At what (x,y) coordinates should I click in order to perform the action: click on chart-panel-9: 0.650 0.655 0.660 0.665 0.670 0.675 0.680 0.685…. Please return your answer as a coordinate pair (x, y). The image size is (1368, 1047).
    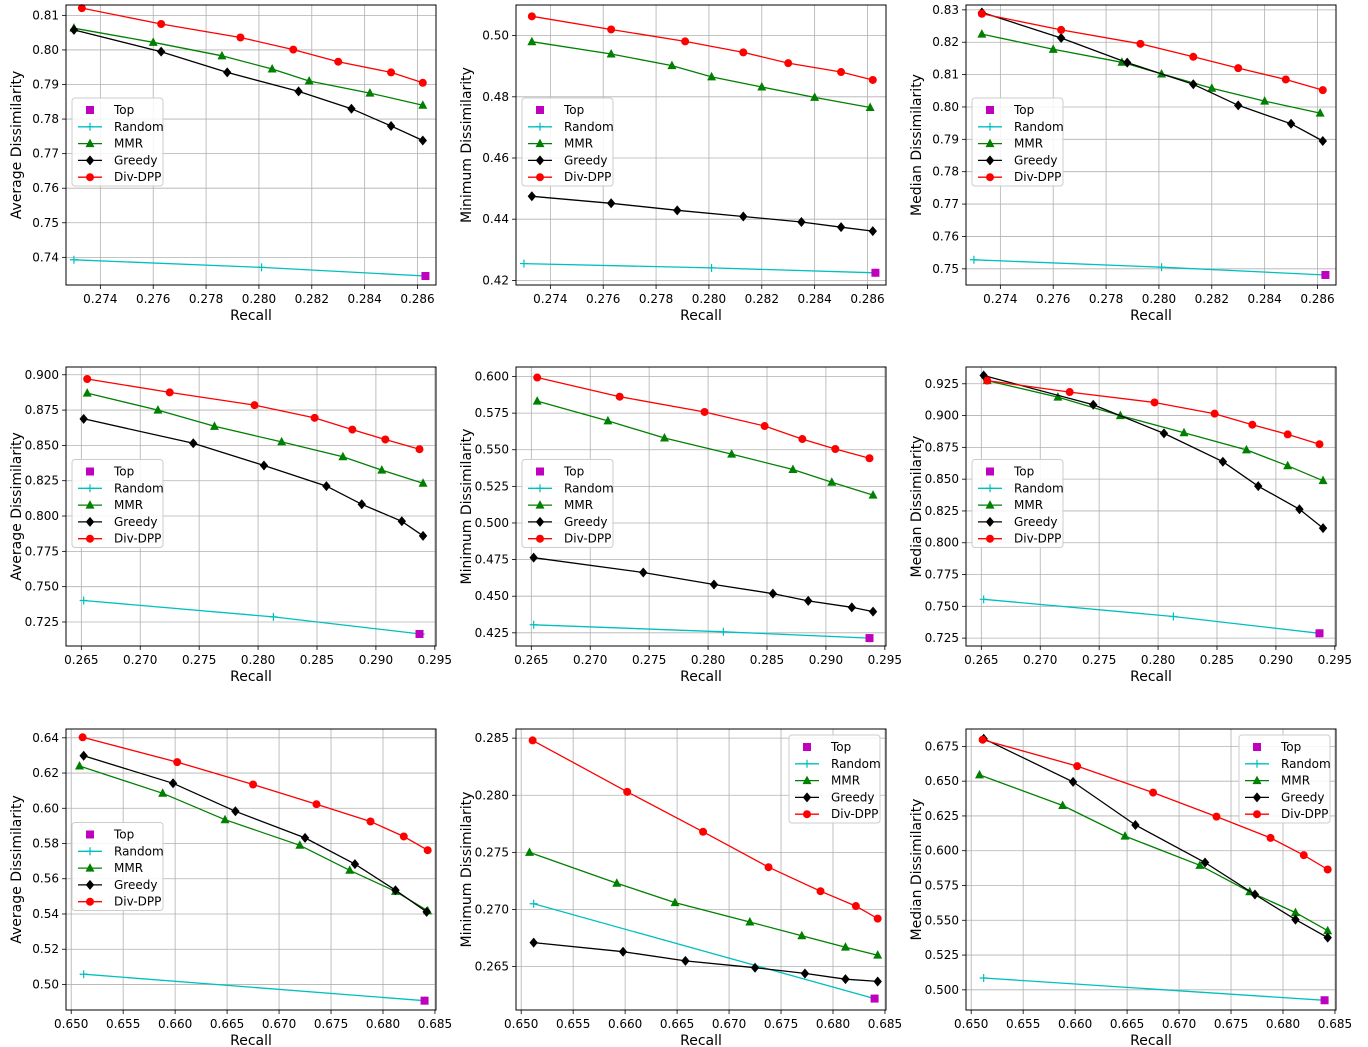
    Looking at the image, I should click on (1130, 887).